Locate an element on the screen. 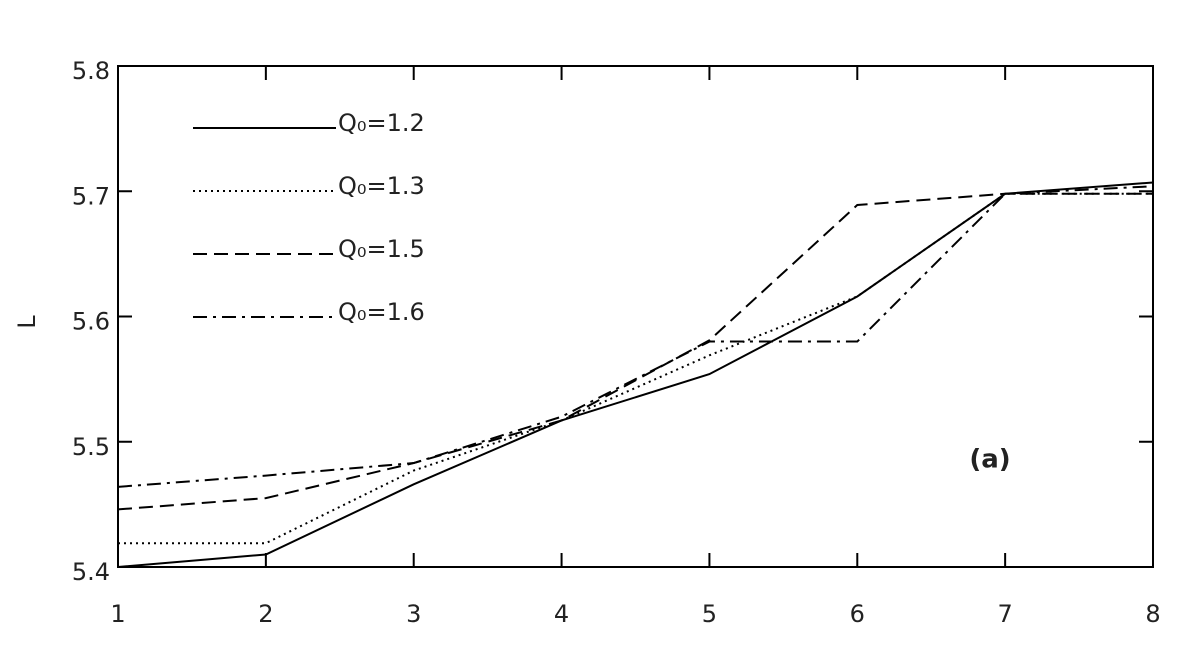 Image resolution: width=1196 pixels, height=646 pixels. x-tick-label: 5 is located at coordinates (709, 614).